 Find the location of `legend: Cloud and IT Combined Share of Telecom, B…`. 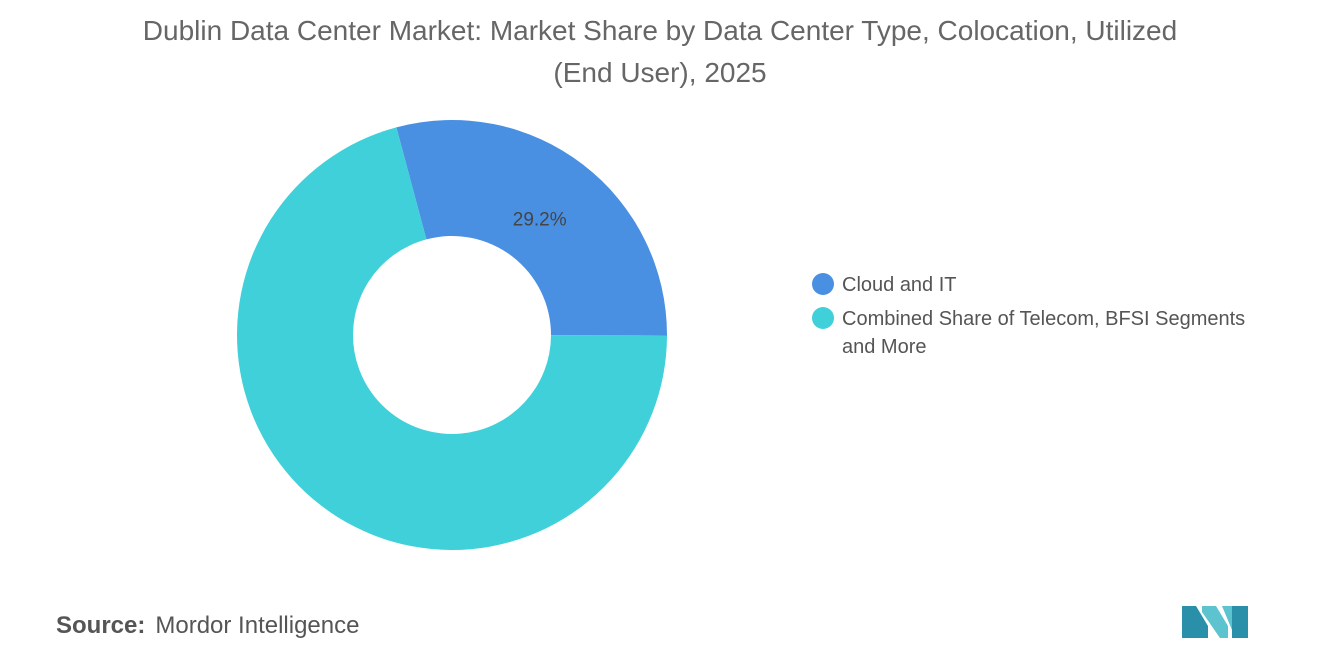

legend: Cloud and IT Combined Share of Telecom, B… is located at coordinates (1047, 319).